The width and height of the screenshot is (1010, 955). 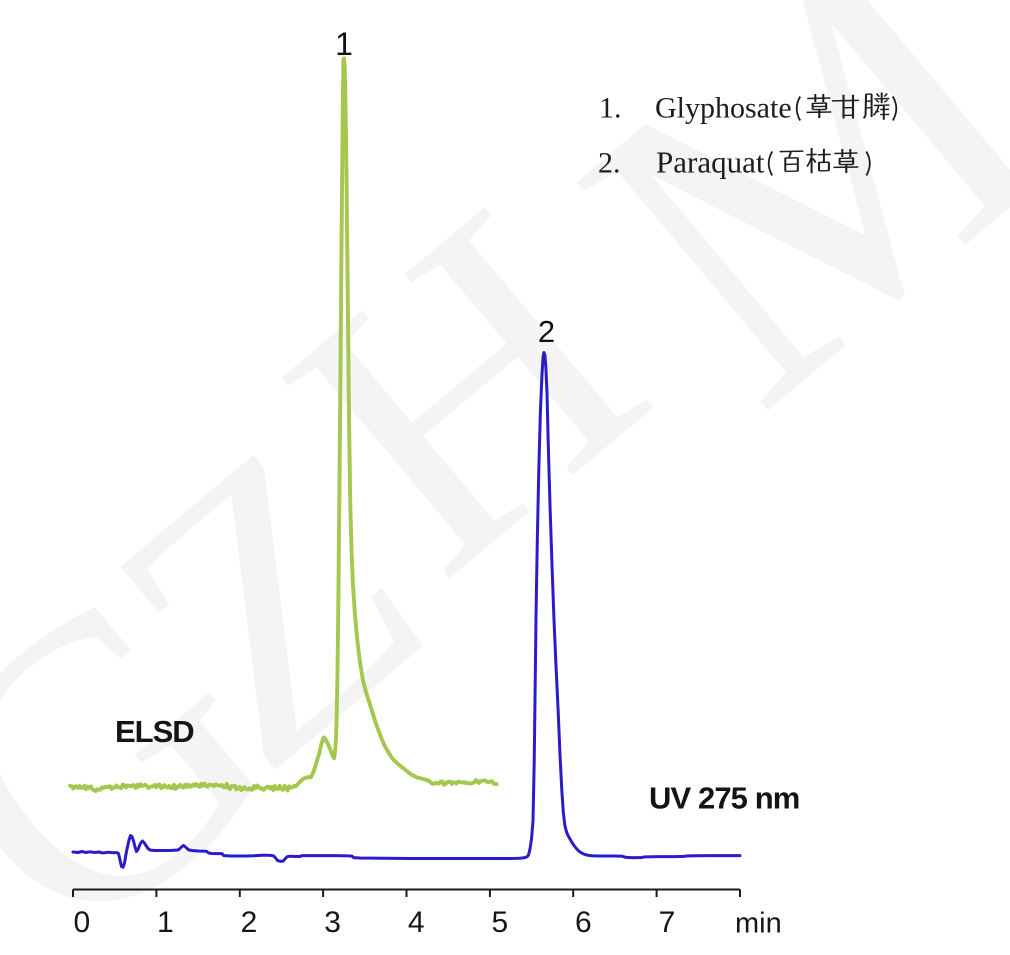 What do you see at coordinates (81, 922) in the screenshot?
I see `svg-text: 0` at bounding box center [81, 922].